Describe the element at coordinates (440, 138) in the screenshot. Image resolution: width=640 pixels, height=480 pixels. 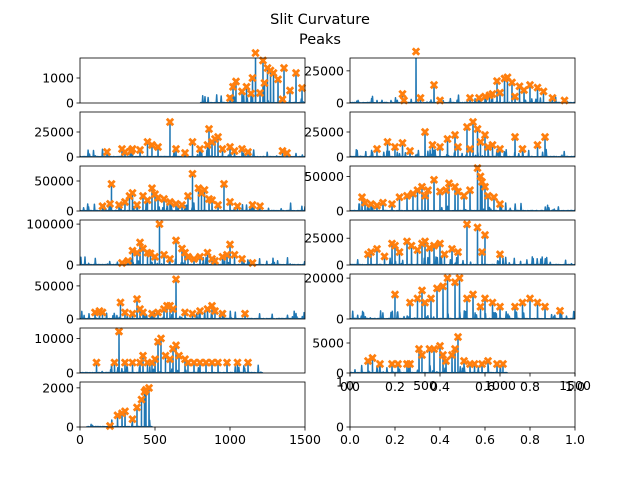
I see `subplot-r1-c1: 0 25000` at that location.